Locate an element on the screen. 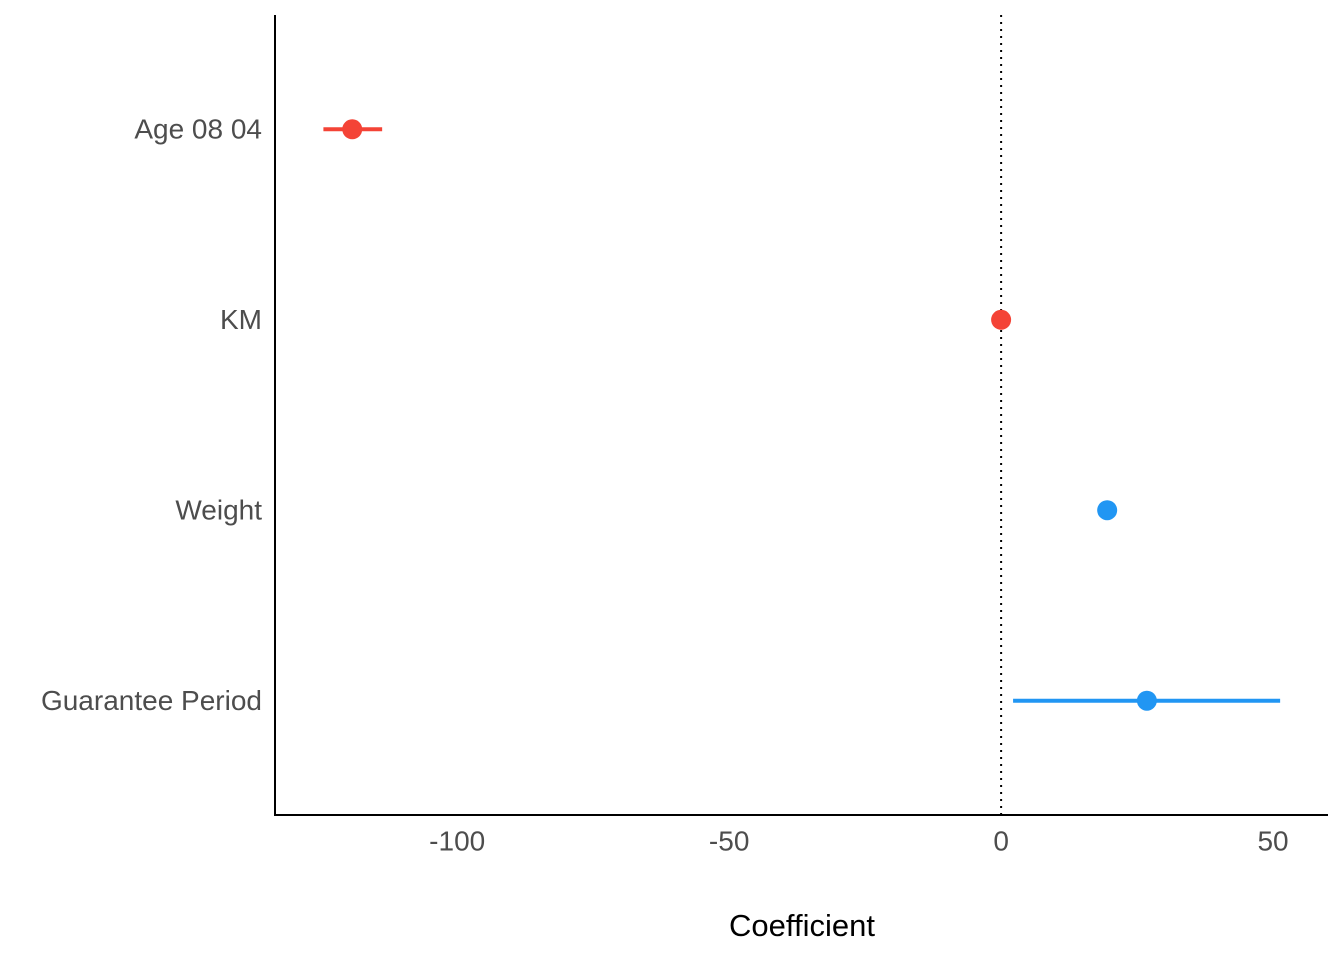 Image resolution: width=1344 pixels, height=960 pixels. y-tick-label: Age 08 04 is located at coordinates (198, 129).